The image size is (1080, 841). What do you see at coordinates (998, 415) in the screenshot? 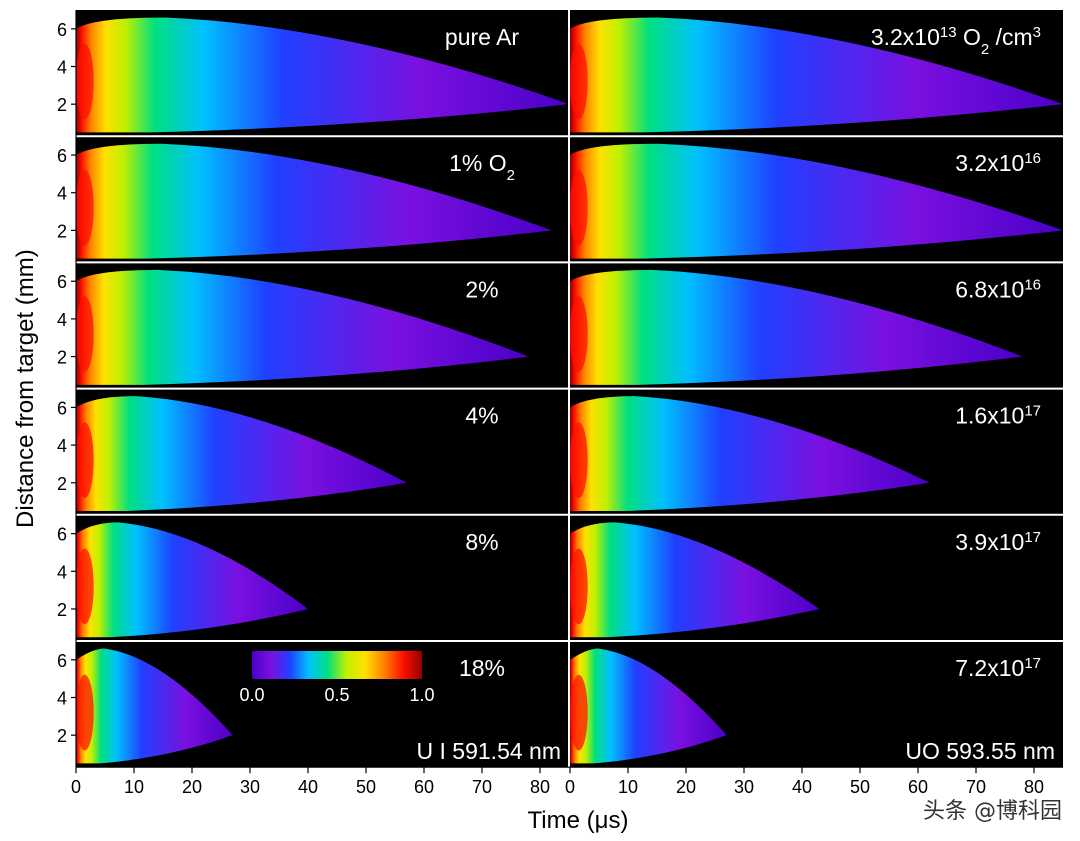
I see `panel-label: 1.6x10¹⁷` at bounding box center [998, 415].